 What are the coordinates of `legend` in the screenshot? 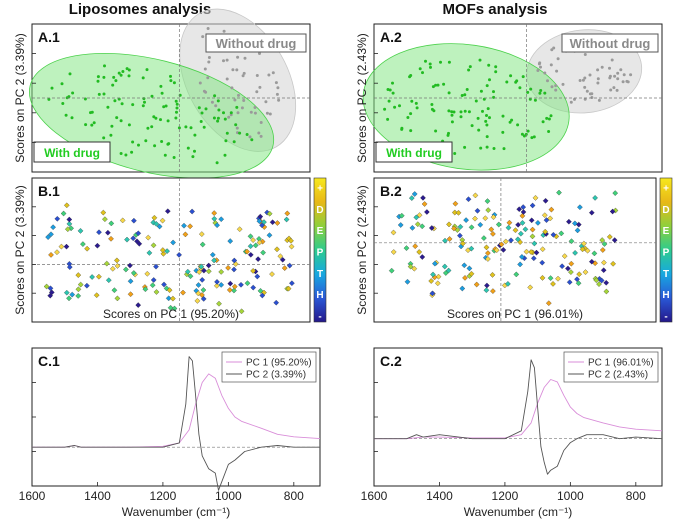 It's located at (611, 367).